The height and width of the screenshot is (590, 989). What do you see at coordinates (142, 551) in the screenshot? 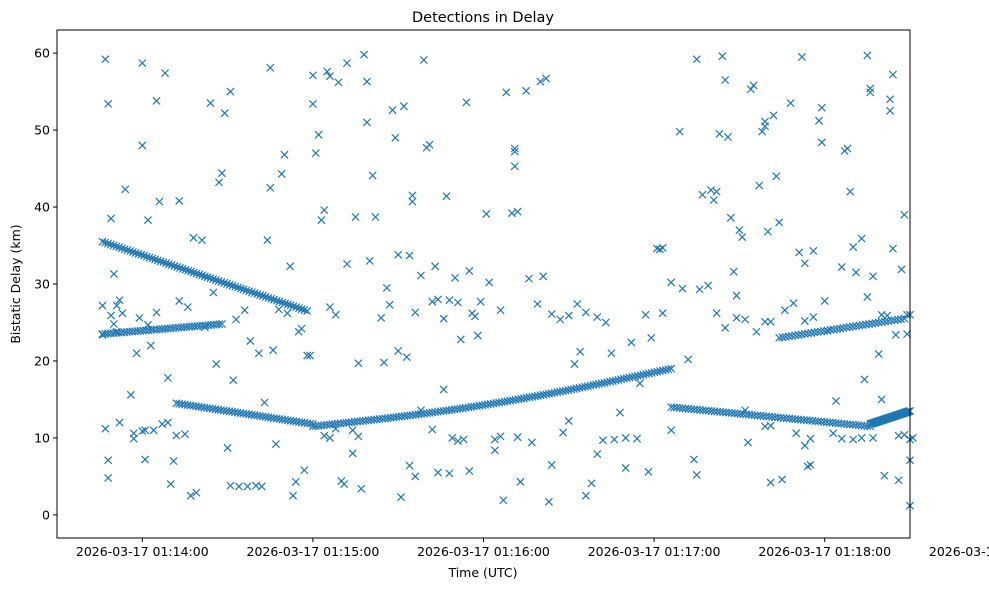
I see `x-tick-label: 2026-03-17 01:14:00` at bounding box center [142, 551].